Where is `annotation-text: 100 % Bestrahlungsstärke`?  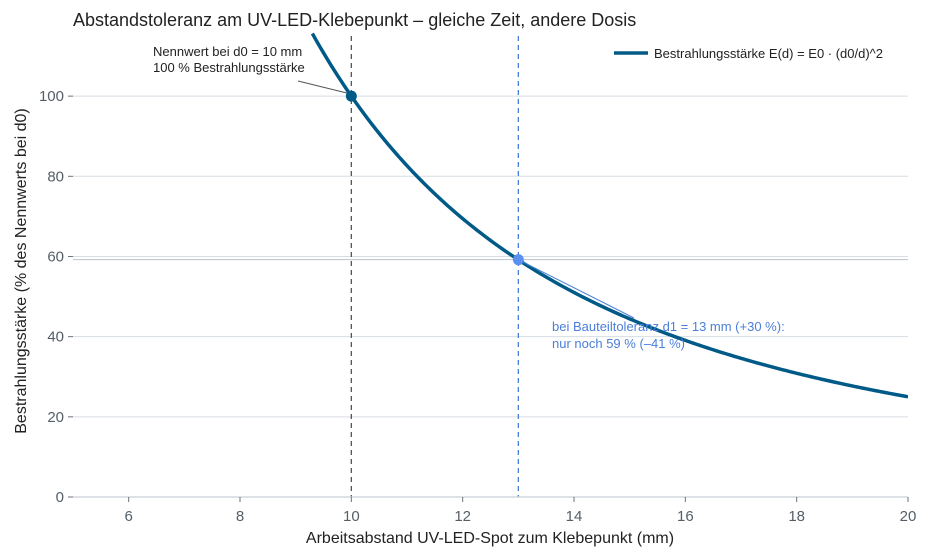 annotation-text: 100 % Bestrahlungsstärke is located at coordinates (229, 67).